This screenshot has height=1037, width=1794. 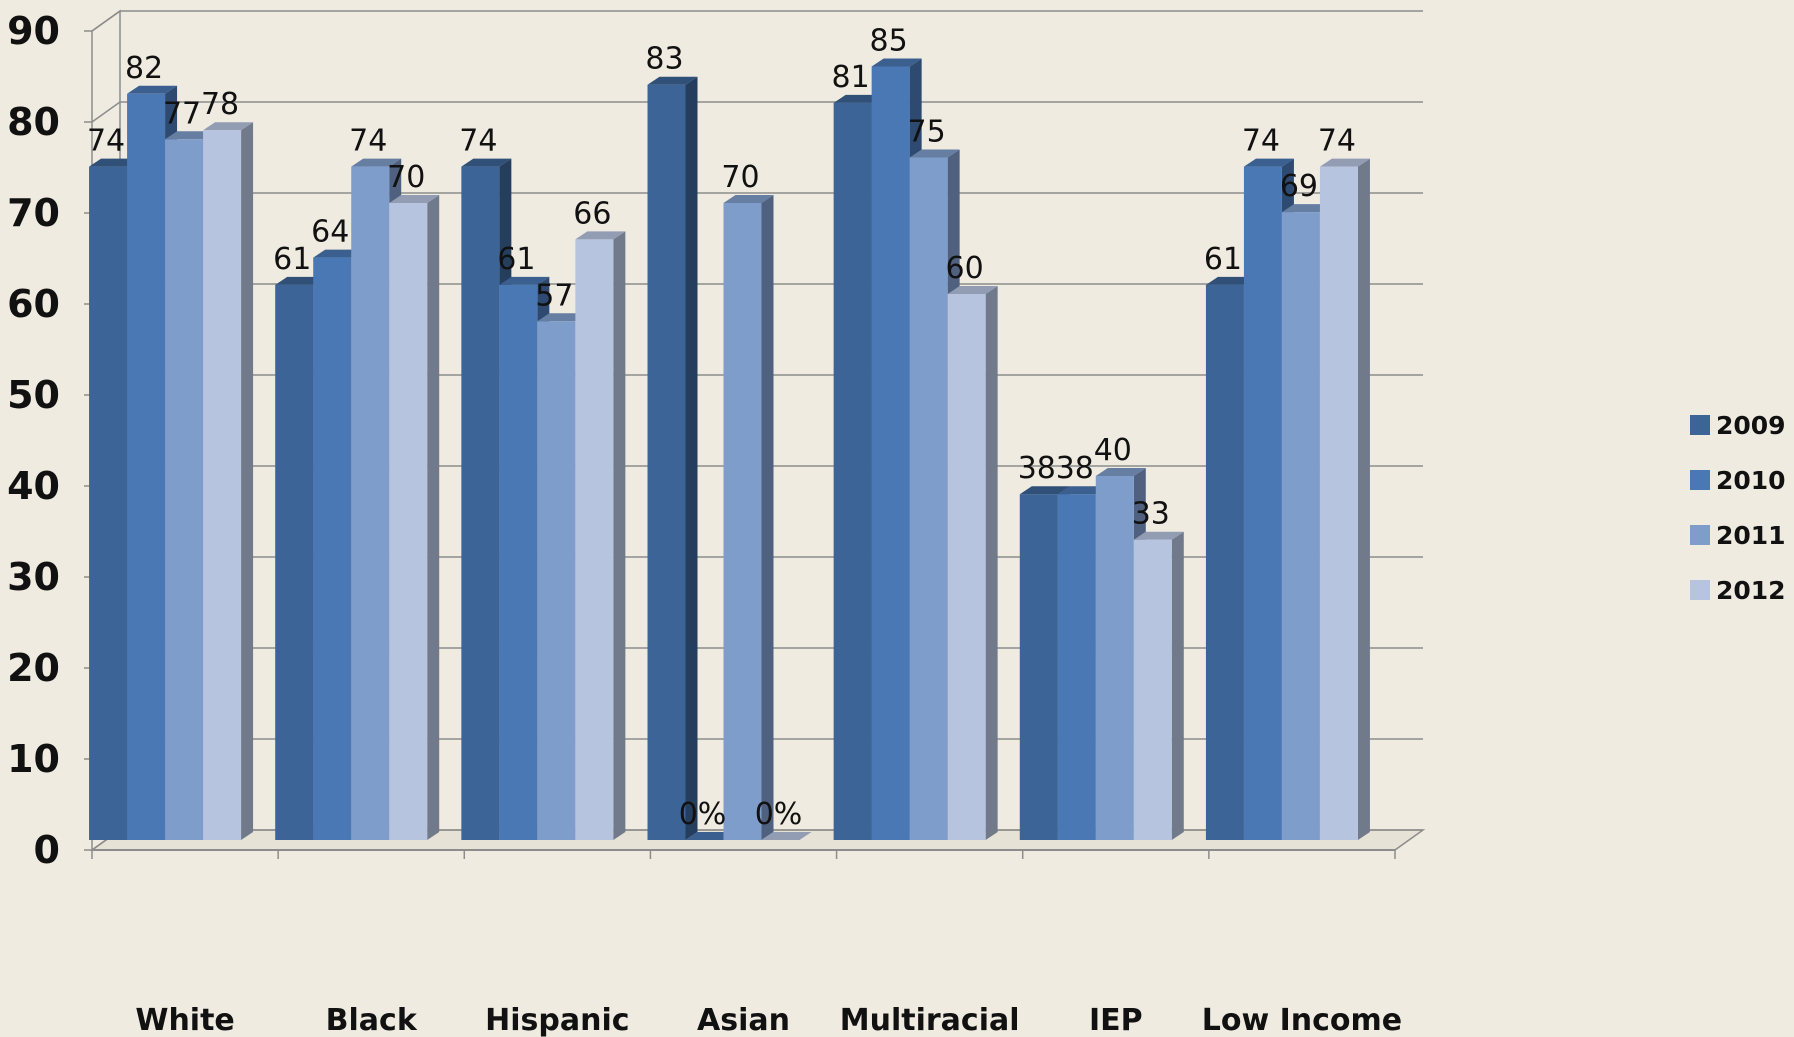 What do you see at coordinates (406, 177) in the screenshot?
I see `data-label: 70` at bounding box center [406, 177].